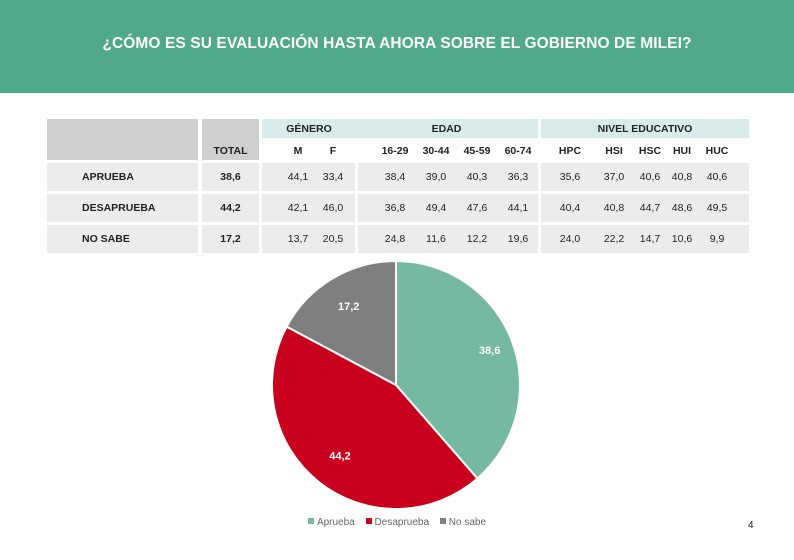 This screenshot has width=794, height=560. What do you see at coordinates (717, 239) in the screenshot?
I see `table-cell: 9,9` at bounding box center [717, 239].